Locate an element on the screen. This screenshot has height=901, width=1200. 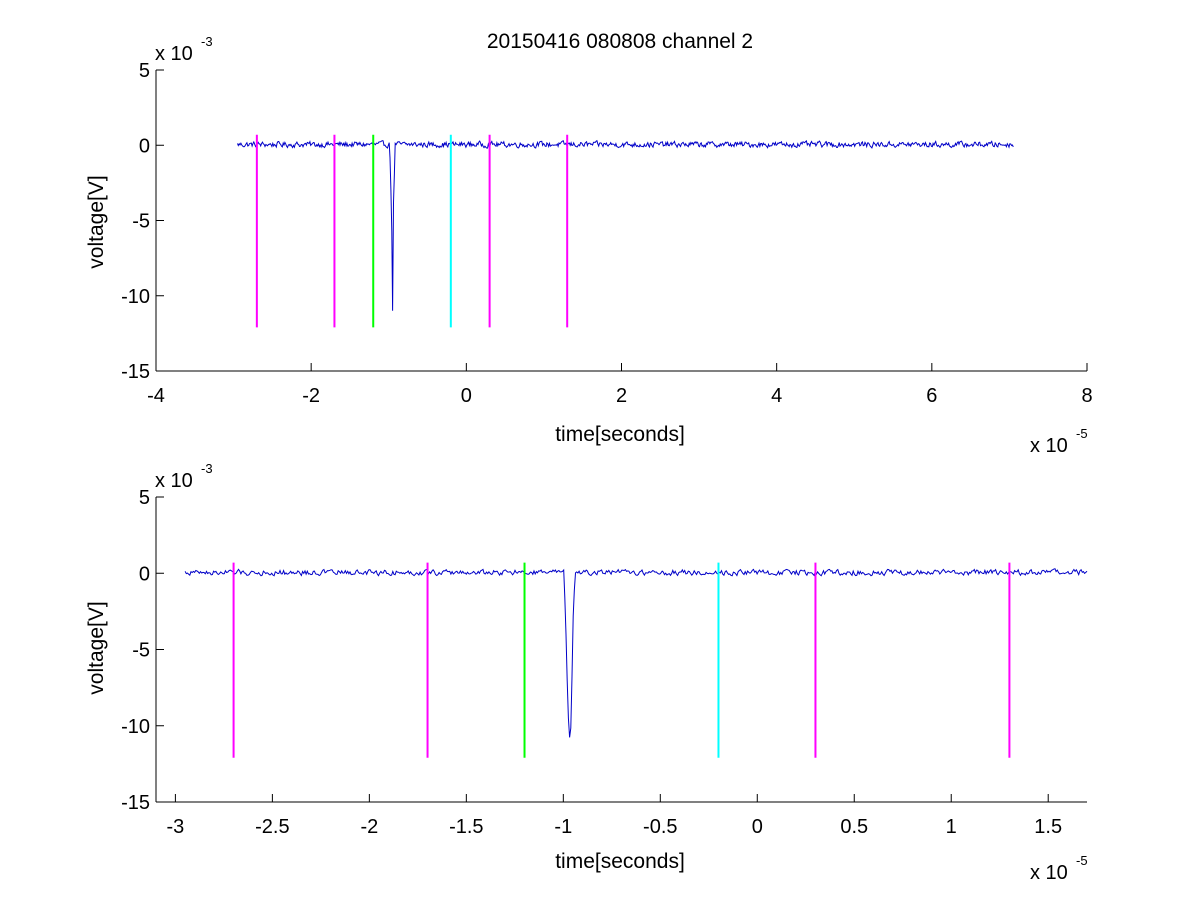
top-y-multiplier-exponent: -3 is located at coordinates (207, 41).